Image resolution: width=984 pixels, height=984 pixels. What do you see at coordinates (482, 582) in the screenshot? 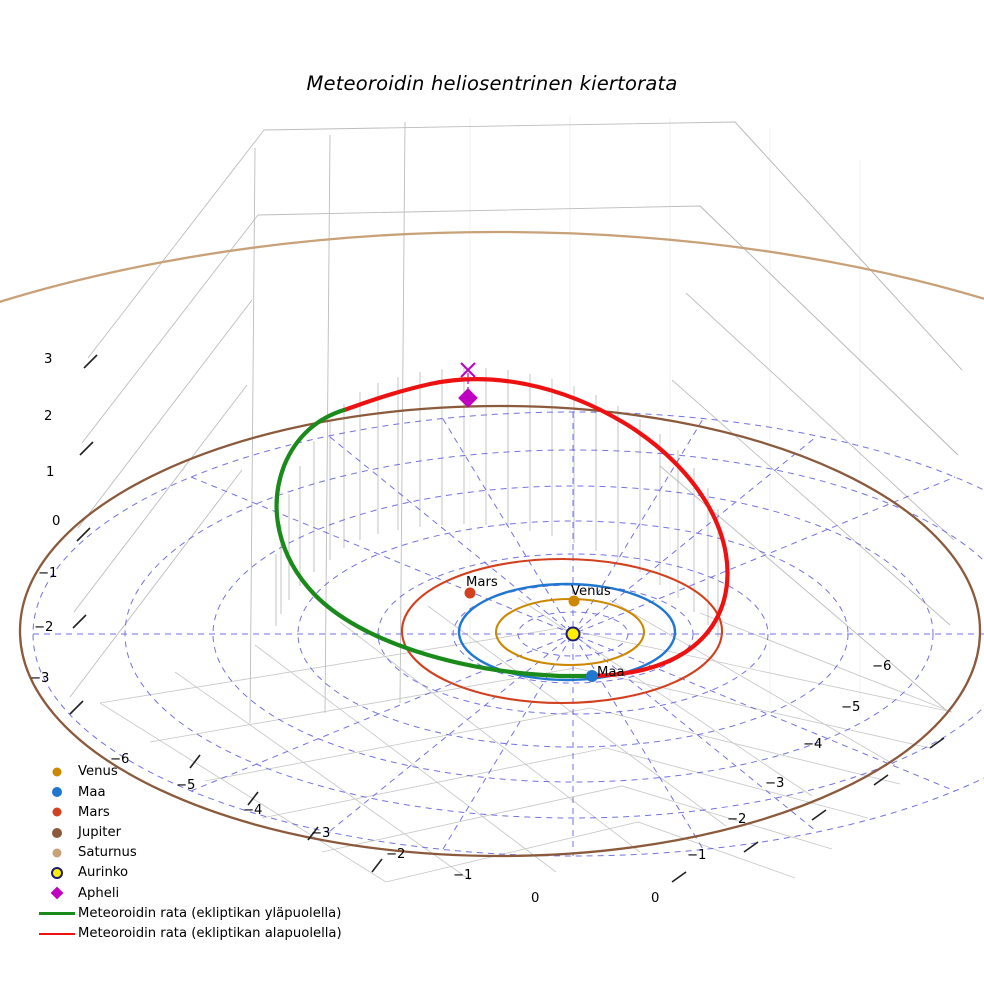
I see `mars-label: Mars` at bounding box center [482, 582].